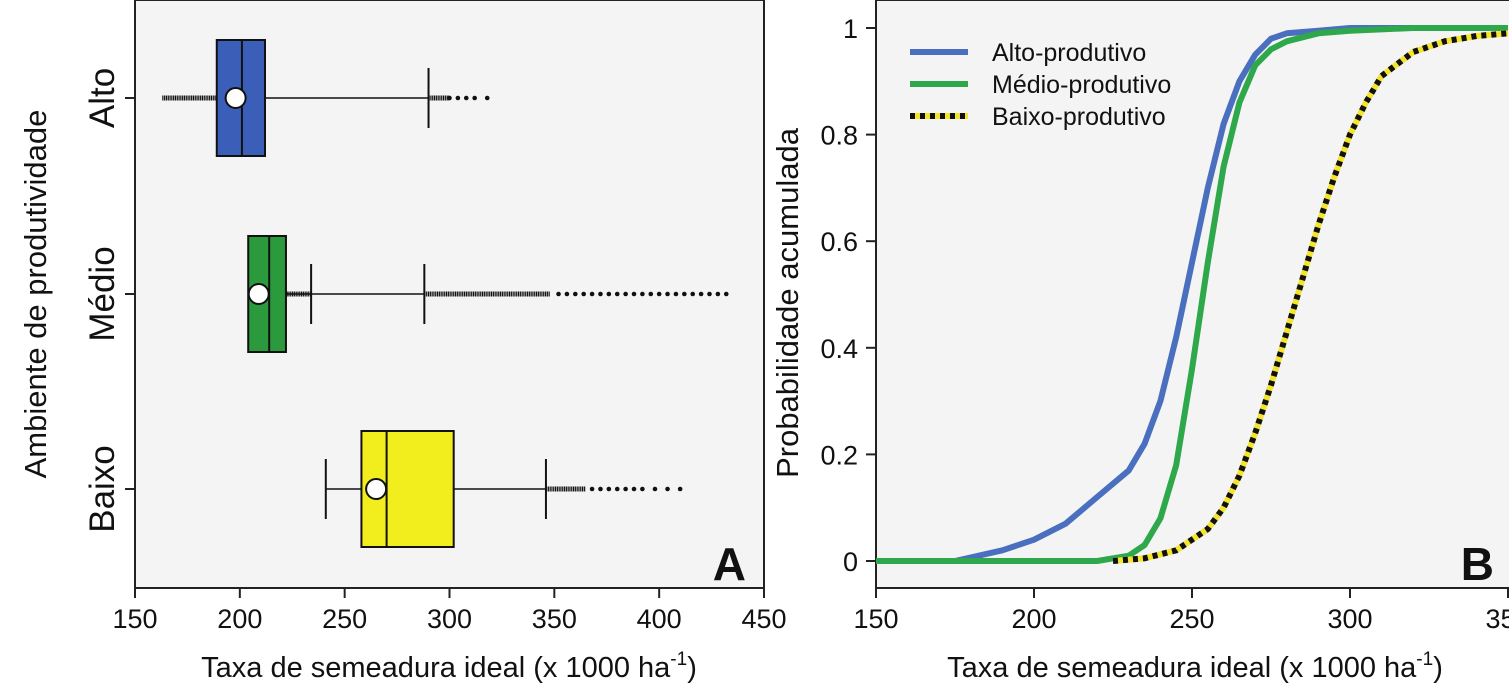  I want to click on panel-a-x-tick-label: 150, so click(134, 619).